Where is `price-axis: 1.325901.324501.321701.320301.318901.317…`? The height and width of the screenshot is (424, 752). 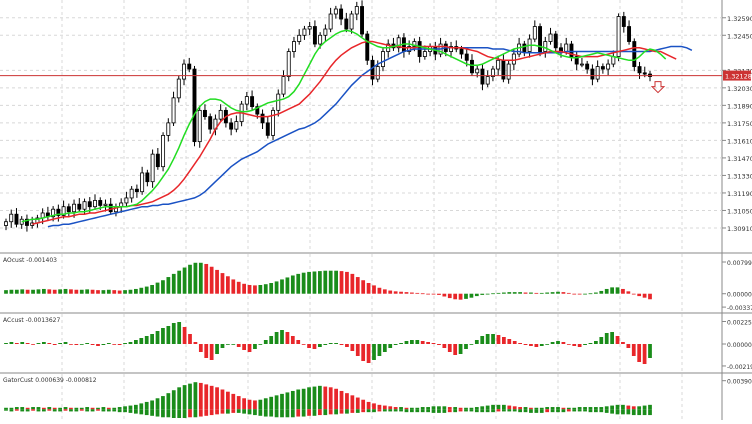 price-axis: 1.325901.324501.321701.320301.318901.317… is located at coordinates (737, 200).